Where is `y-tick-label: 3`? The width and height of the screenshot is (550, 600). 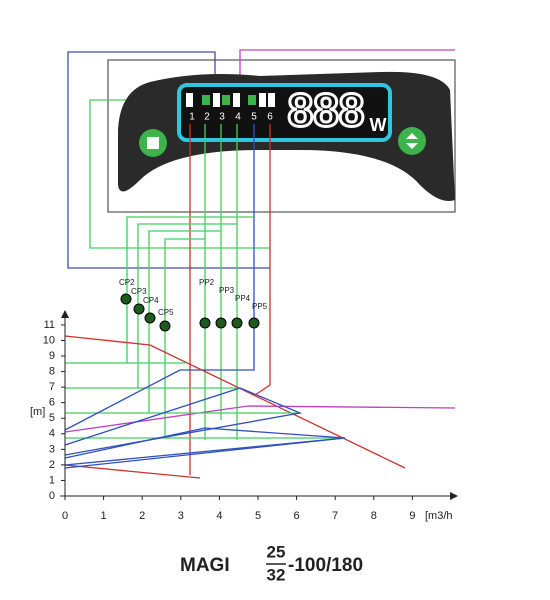 y-tick-label: 3 is located at coordinates (52, 449).